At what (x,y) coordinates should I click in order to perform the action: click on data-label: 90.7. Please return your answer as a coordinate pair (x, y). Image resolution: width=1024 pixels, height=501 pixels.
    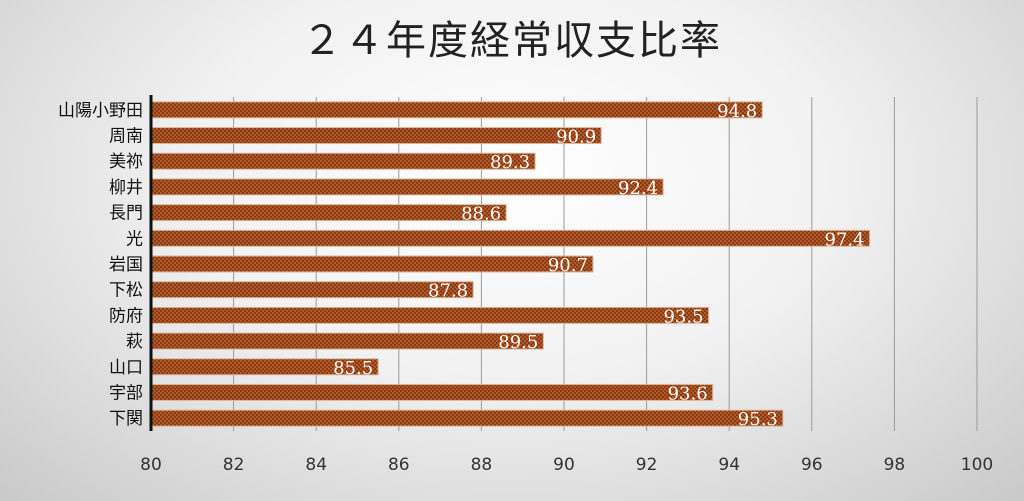
    Looking at the image, I should click on (568, 265).